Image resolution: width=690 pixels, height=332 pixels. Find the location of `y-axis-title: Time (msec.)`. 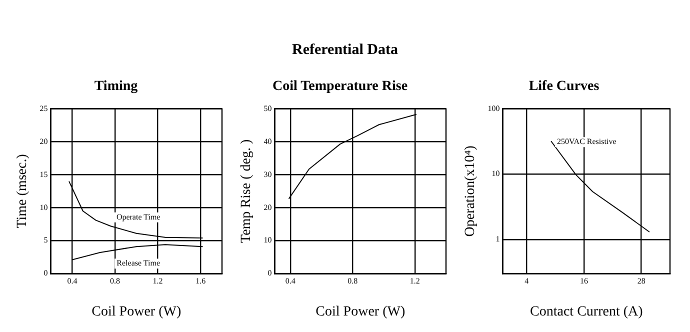

y-axis-title: Time (msec.) is located at coordinates (22, 191).